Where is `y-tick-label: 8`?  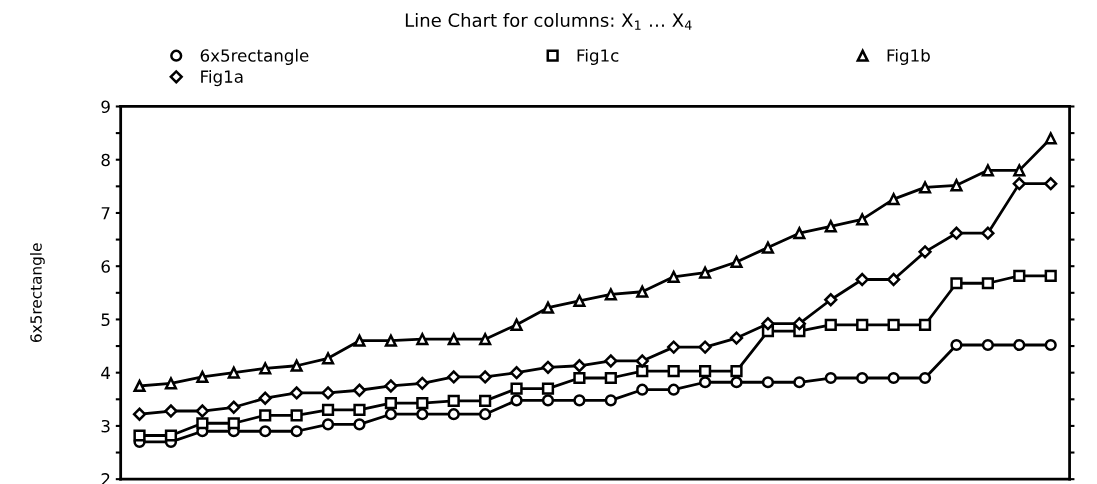 y-tick-label: 8 is located at coordinates (105, 160).